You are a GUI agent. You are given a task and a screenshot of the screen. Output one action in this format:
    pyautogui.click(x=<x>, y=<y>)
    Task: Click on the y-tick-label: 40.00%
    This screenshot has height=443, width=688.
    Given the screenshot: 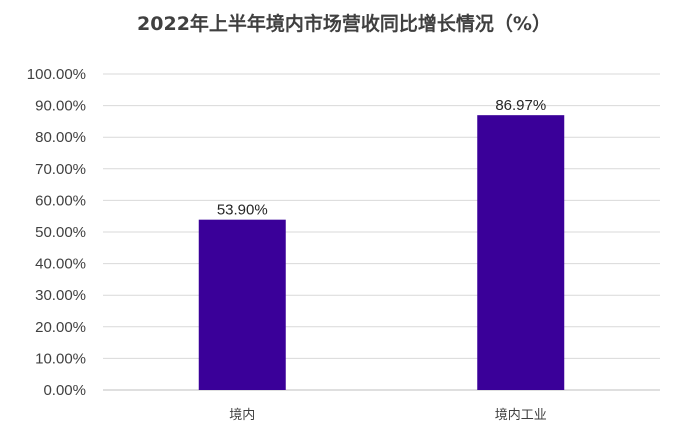 What is the action you would take?
    pyautogui.click(x=60, y=264)
    